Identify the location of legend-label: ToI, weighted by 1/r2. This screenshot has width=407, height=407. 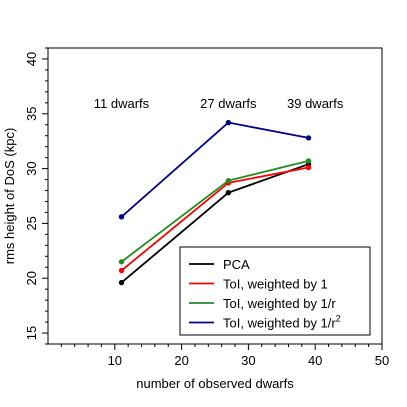
(282, 322).